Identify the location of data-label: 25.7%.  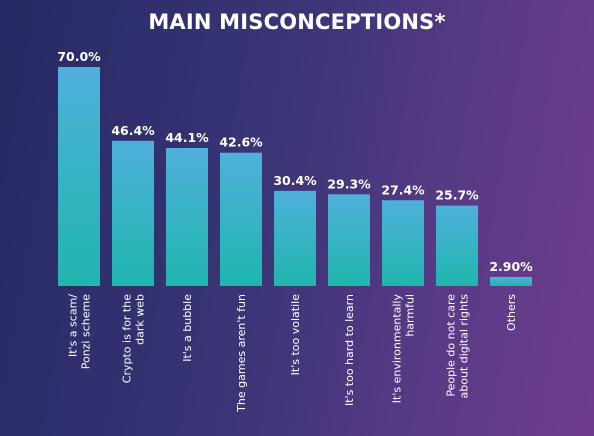
(457, 195).